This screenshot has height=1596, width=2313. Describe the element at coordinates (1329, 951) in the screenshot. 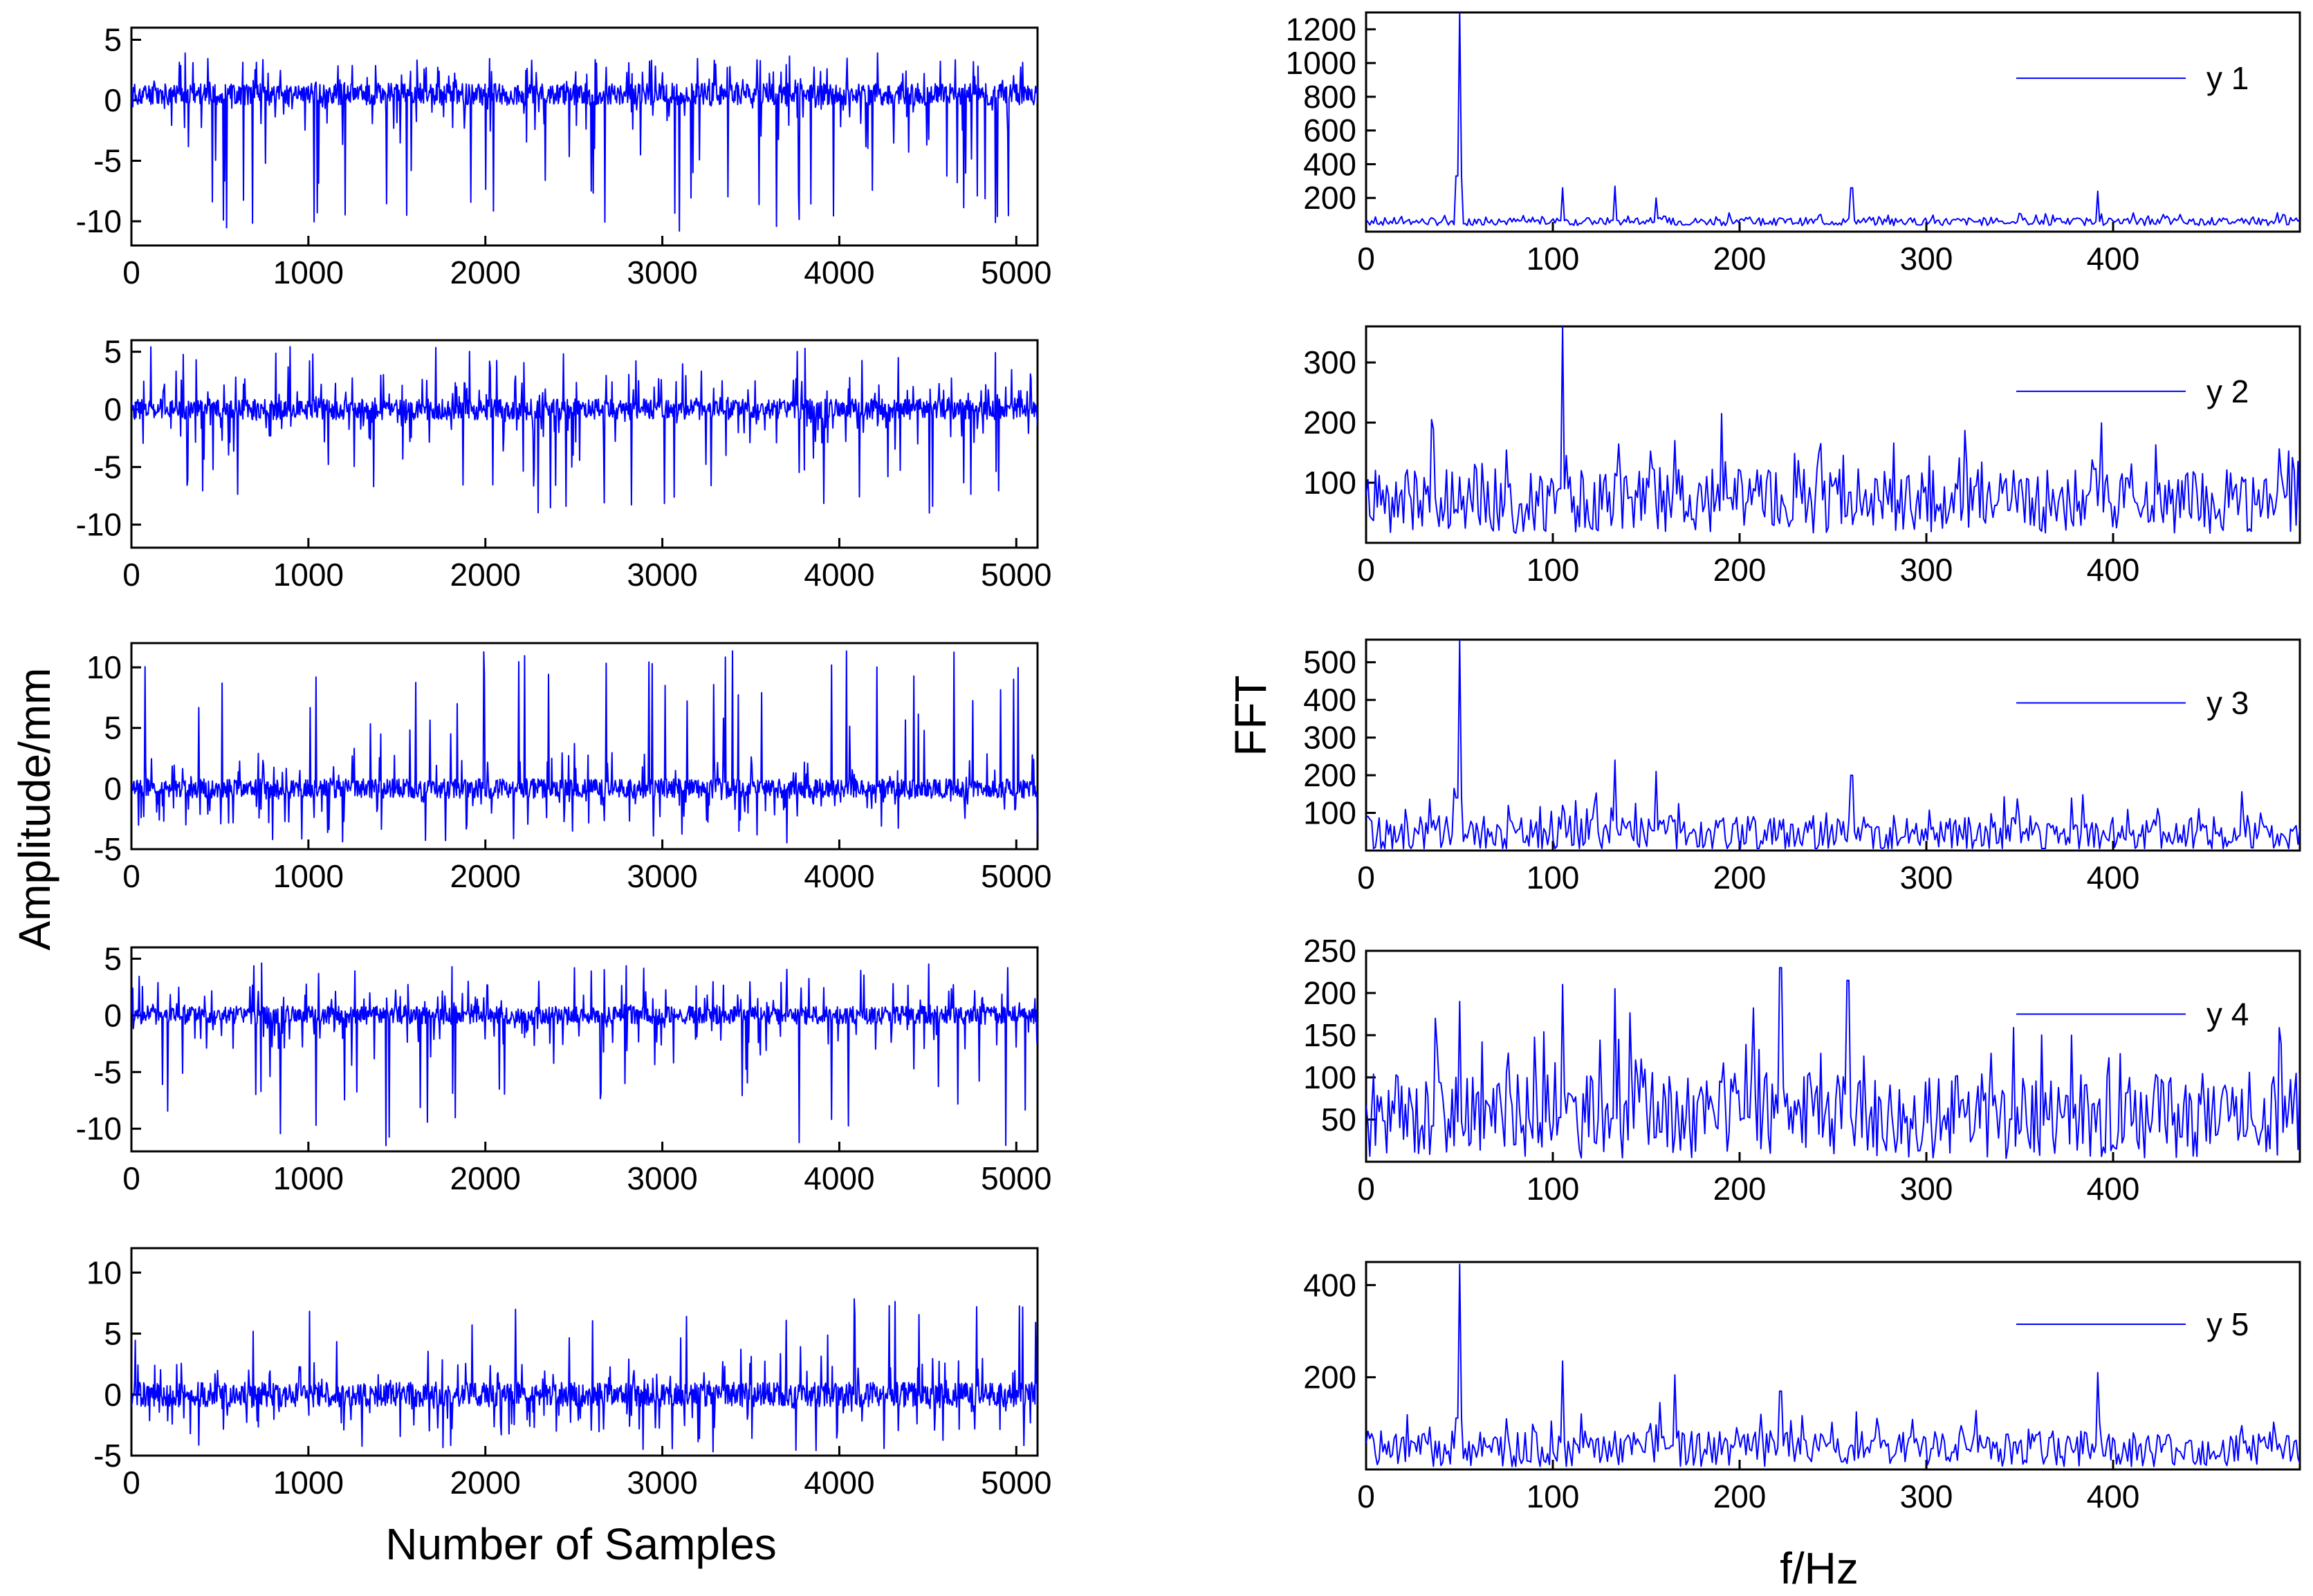

I see `fft-y4-ytick-label: 250` at that location.